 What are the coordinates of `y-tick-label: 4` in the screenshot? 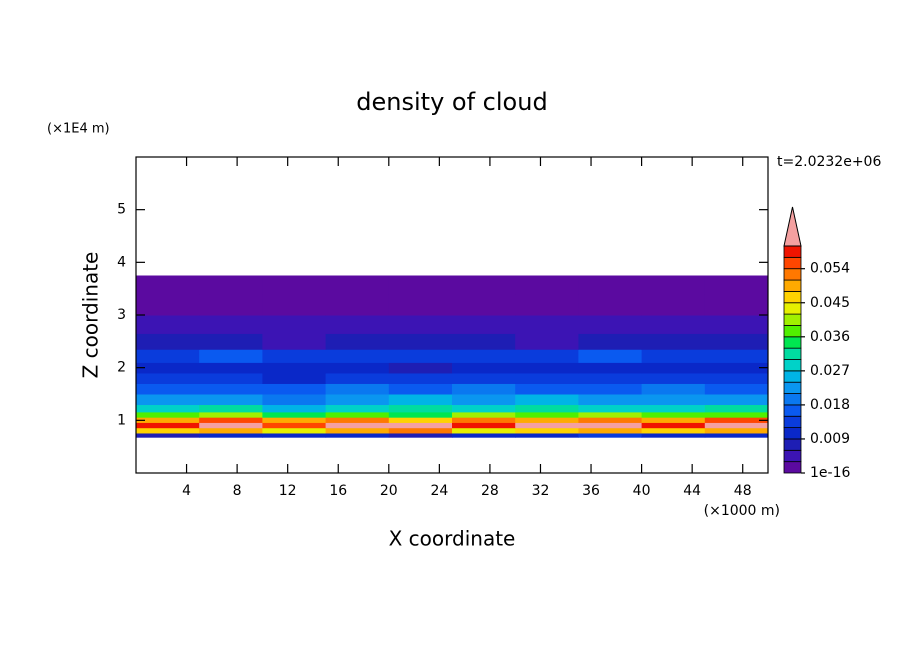 It's located at (121, 262).